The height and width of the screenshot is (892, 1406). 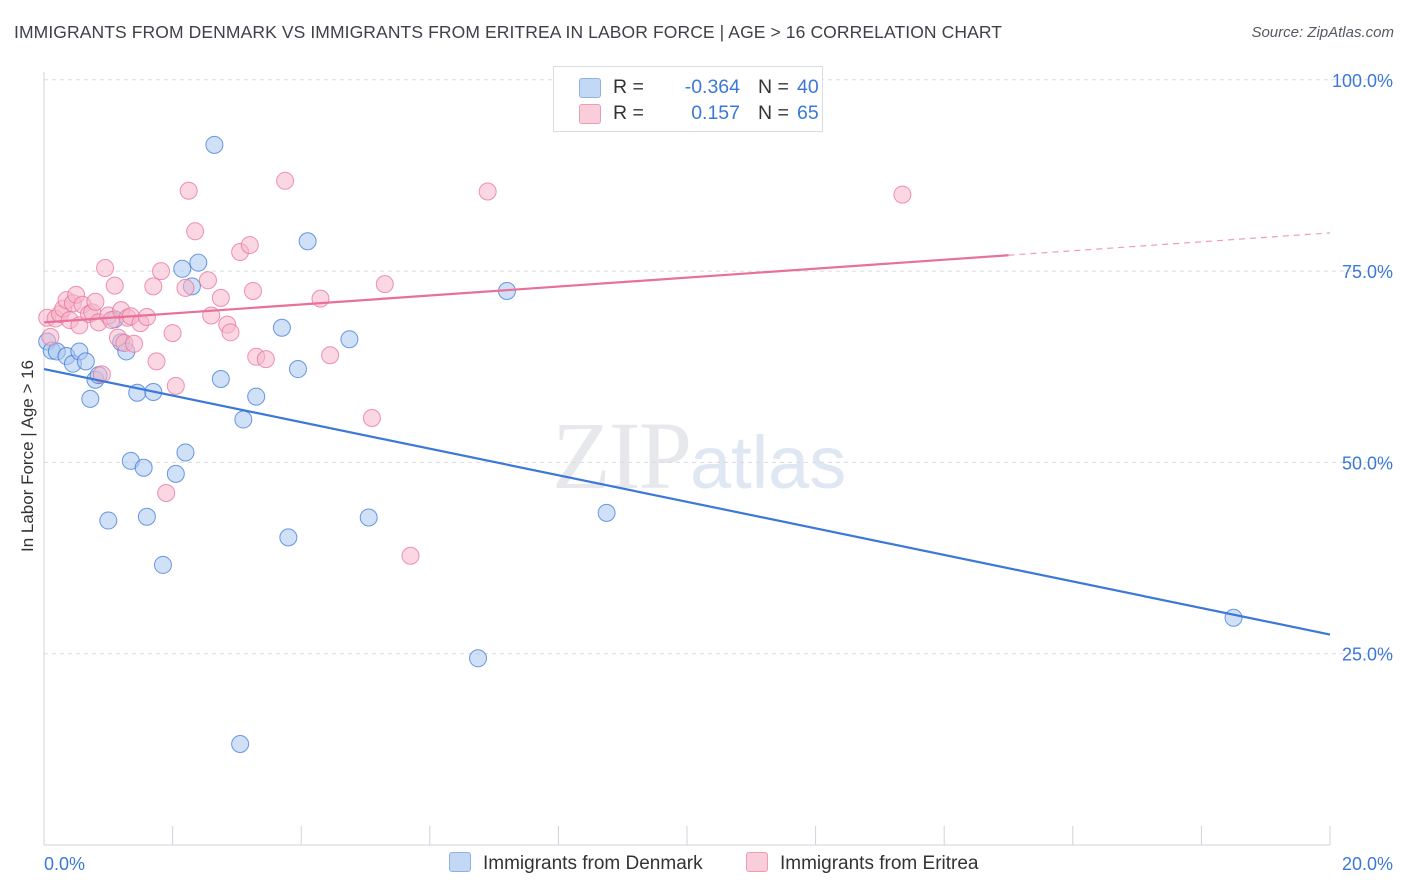 I want to click on r-value: -0.364, so click(x=712, y=87).